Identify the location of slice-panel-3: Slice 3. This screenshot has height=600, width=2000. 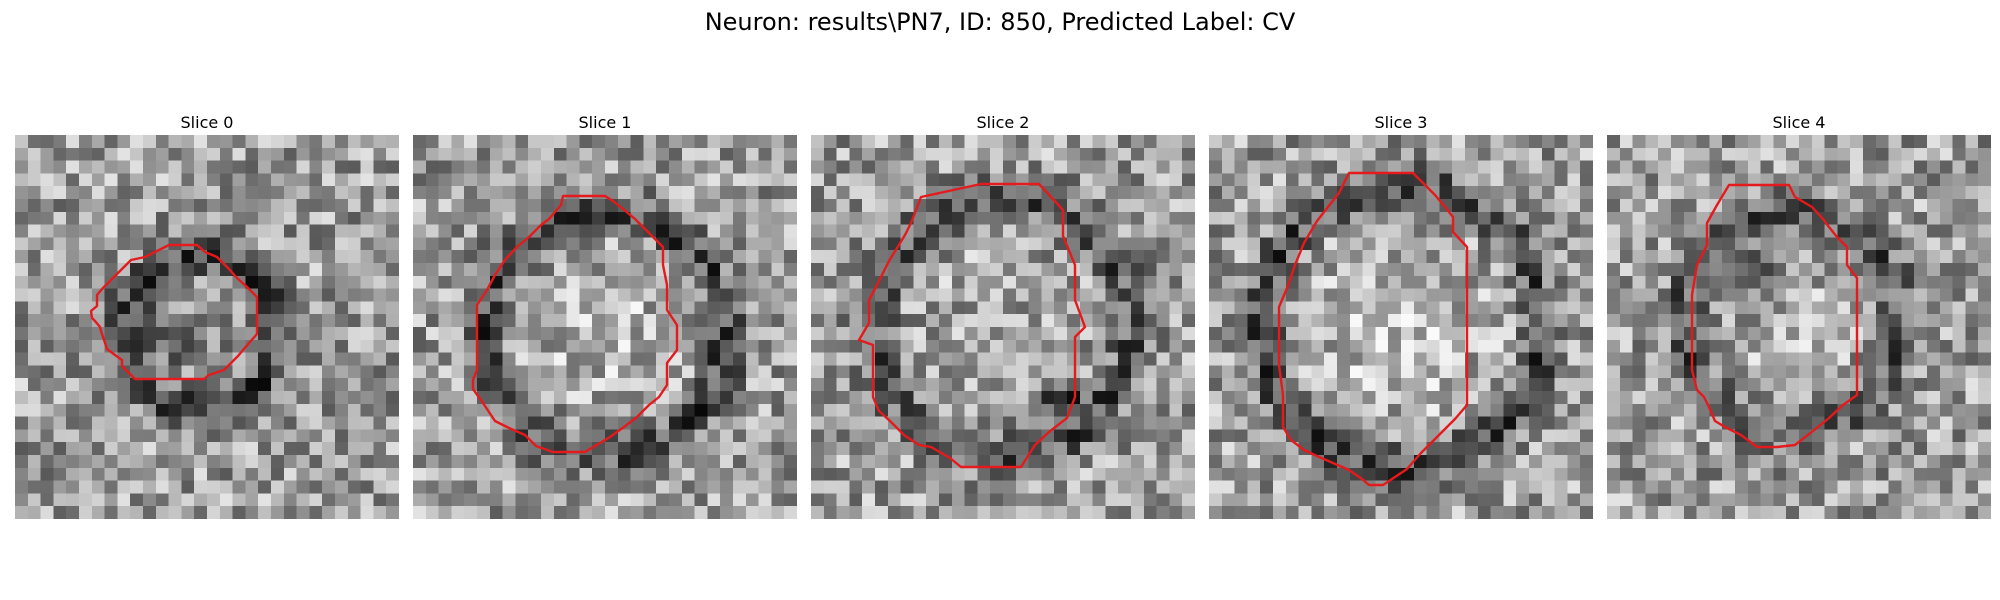
(1401, 315).